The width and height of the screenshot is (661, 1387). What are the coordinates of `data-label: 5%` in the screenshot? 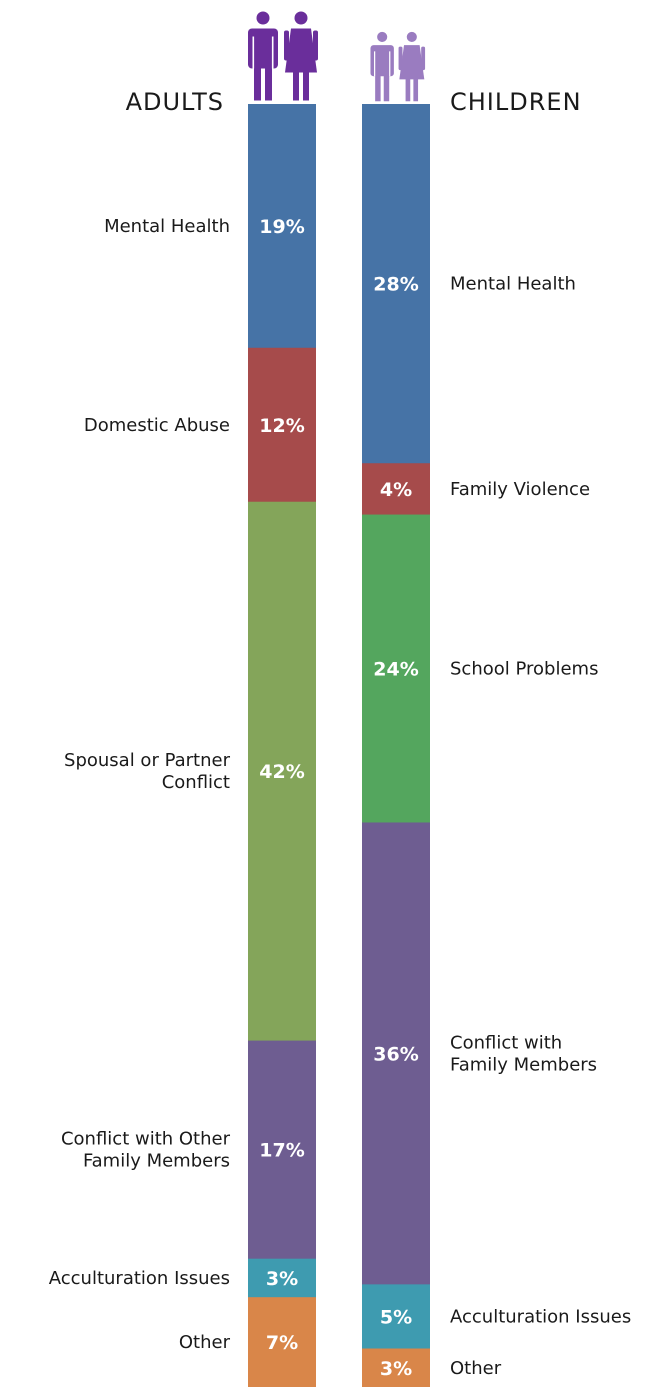 It's located at (396, 1317).